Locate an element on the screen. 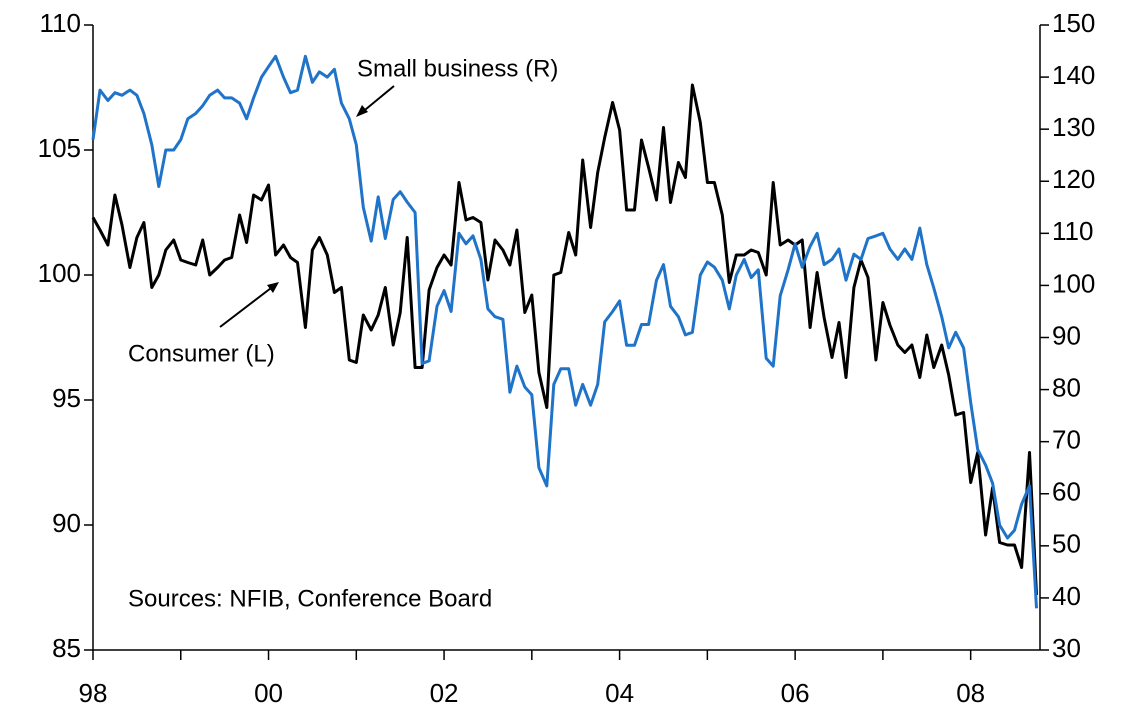  annotation: Sources: NFIB, Conference Board is located at coordinates (310, 598).